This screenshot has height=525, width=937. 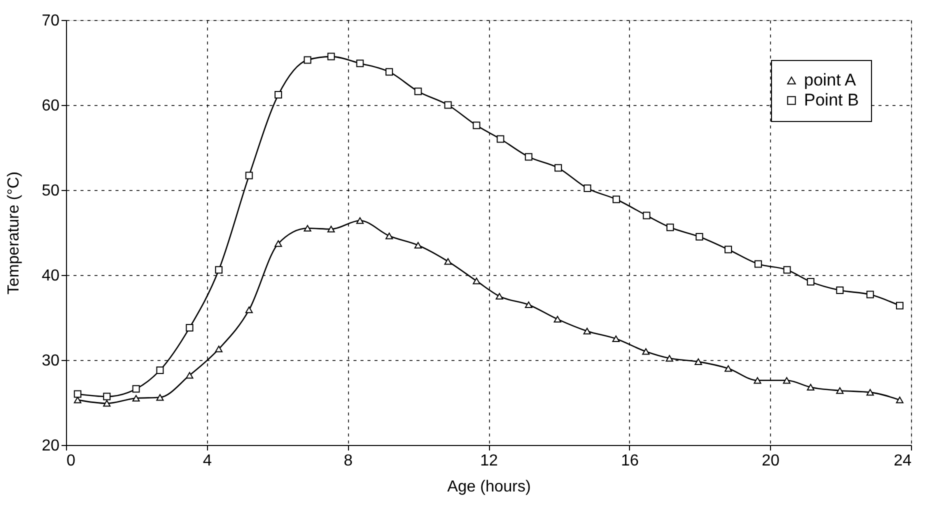 What do you see at coordinates (51, 21) in the screenshot?
I see `y-tick-label: 70` at bounding box center [51, 21].